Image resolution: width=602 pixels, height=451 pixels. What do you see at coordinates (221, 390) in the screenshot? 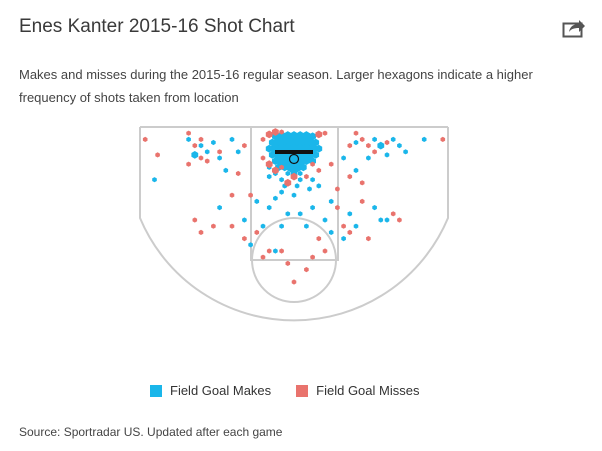
I see `legend-makes-label: Field Goal Makes` at bounding box center [221, 390].